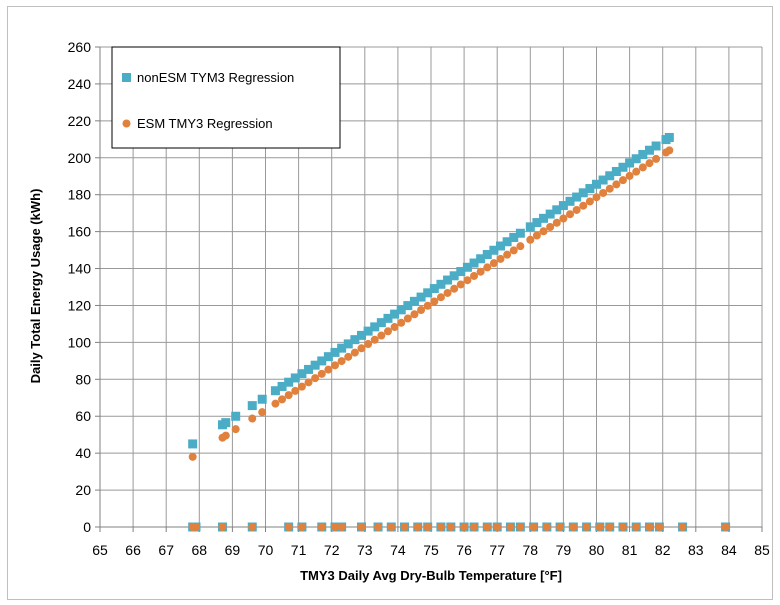 The image size is (780, 605). I want to click on legend-marker-nonesm, so click(126, 77).